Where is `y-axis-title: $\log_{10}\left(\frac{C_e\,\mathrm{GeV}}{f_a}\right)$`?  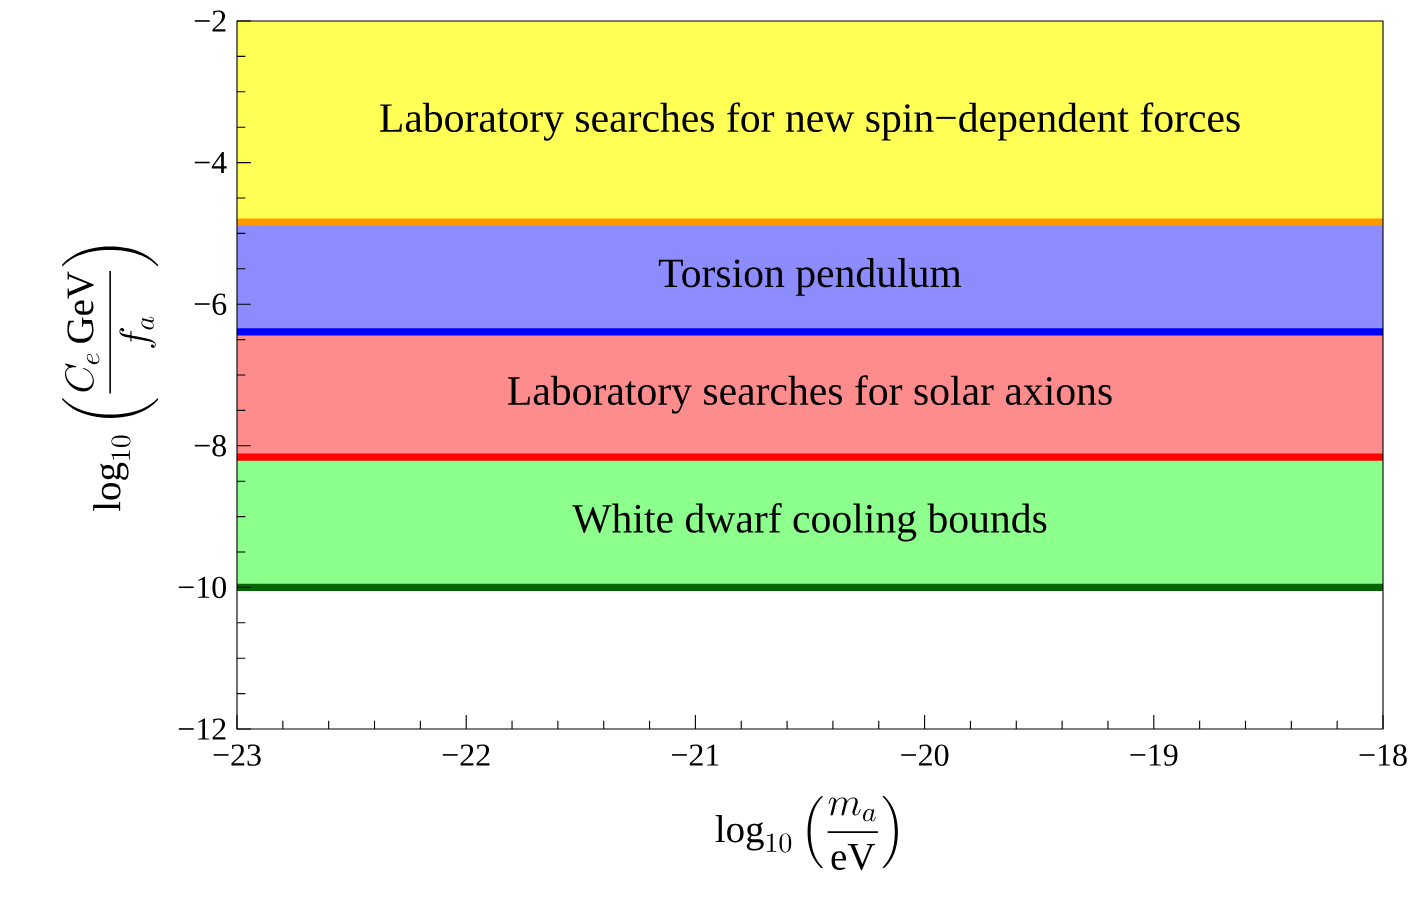
y-axis-title: $\log_{10}\left(\frac{C_e\,\mathrm{GeV}}{f_a}\right)$ is located at coordinates (110, 378).